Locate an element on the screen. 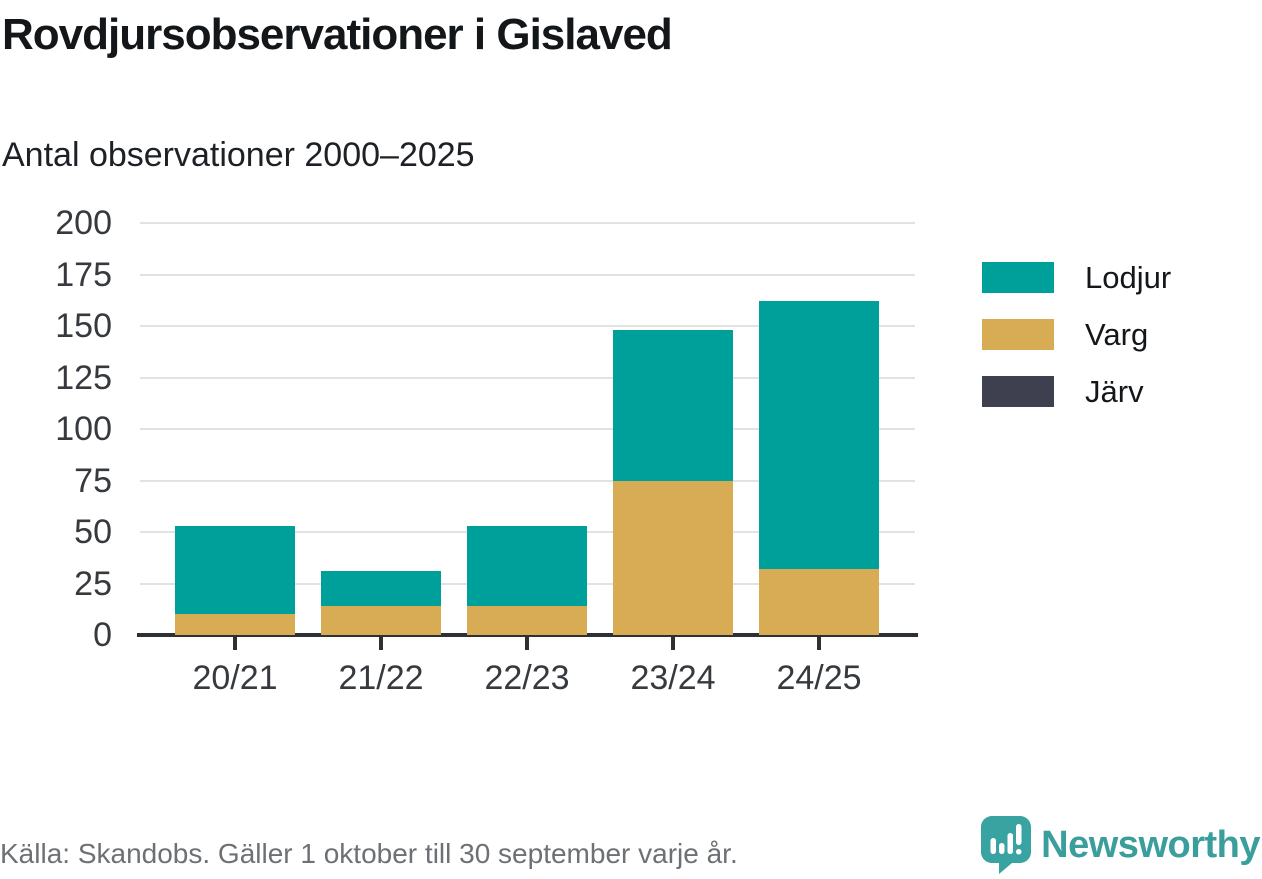 The image size is (1262, 879). x-axis-label-21-22: 21/22 is located at coordinates (381, 678).